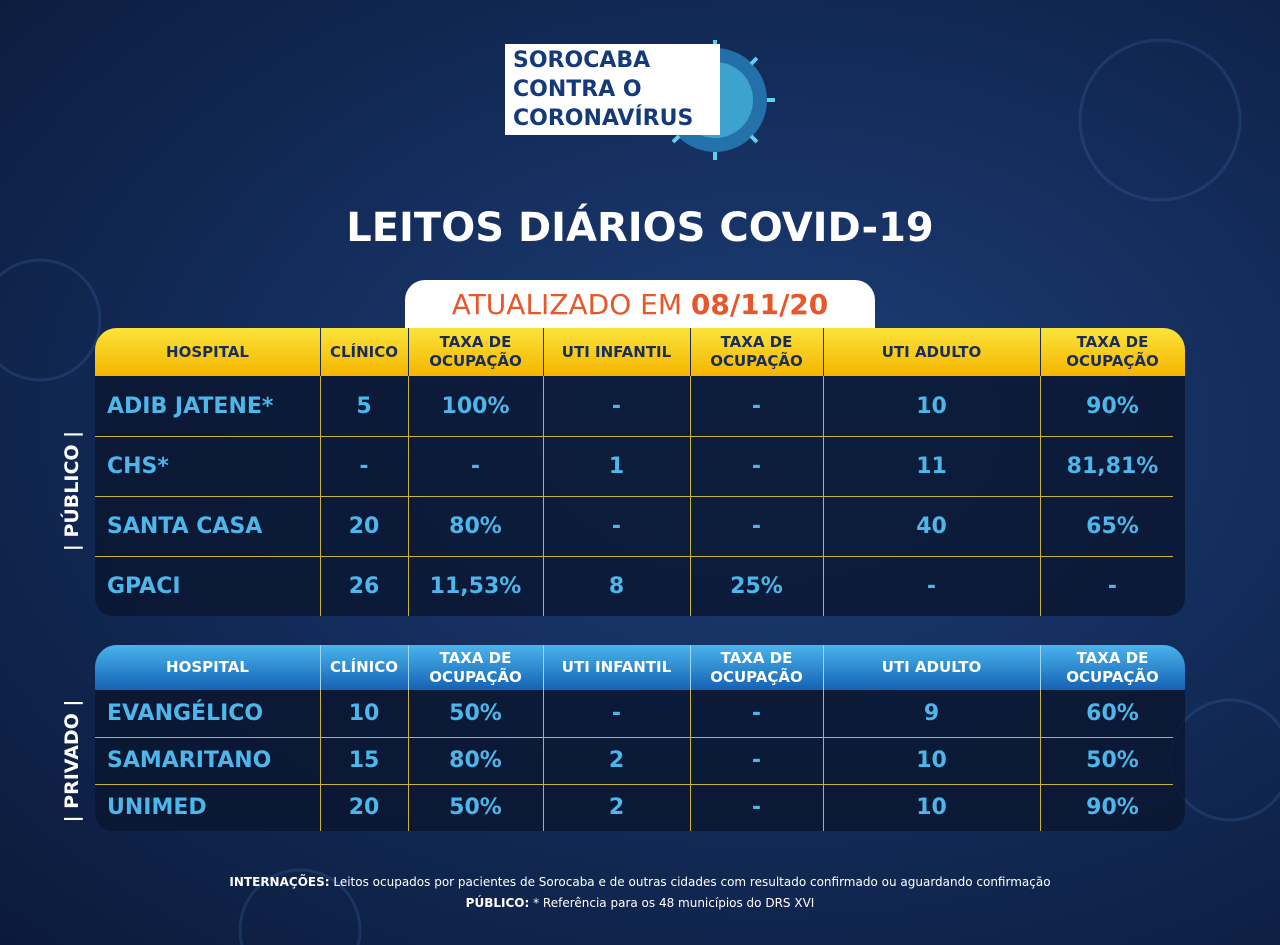 Image resolution: width=1280 pixels, height=945 pixels. What do you see at coordinates (1112, 466) in the screenshot?
I see `data-cell: 81,81%` at bounding box center [1112, 466].